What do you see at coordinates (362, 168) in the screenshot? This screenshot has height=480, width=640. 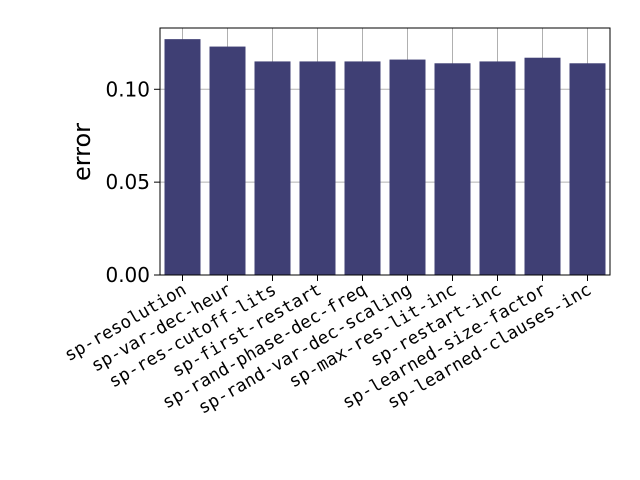 I see `bar-sp-rand-phase-dec-freq` at bounding box center [362, 168].